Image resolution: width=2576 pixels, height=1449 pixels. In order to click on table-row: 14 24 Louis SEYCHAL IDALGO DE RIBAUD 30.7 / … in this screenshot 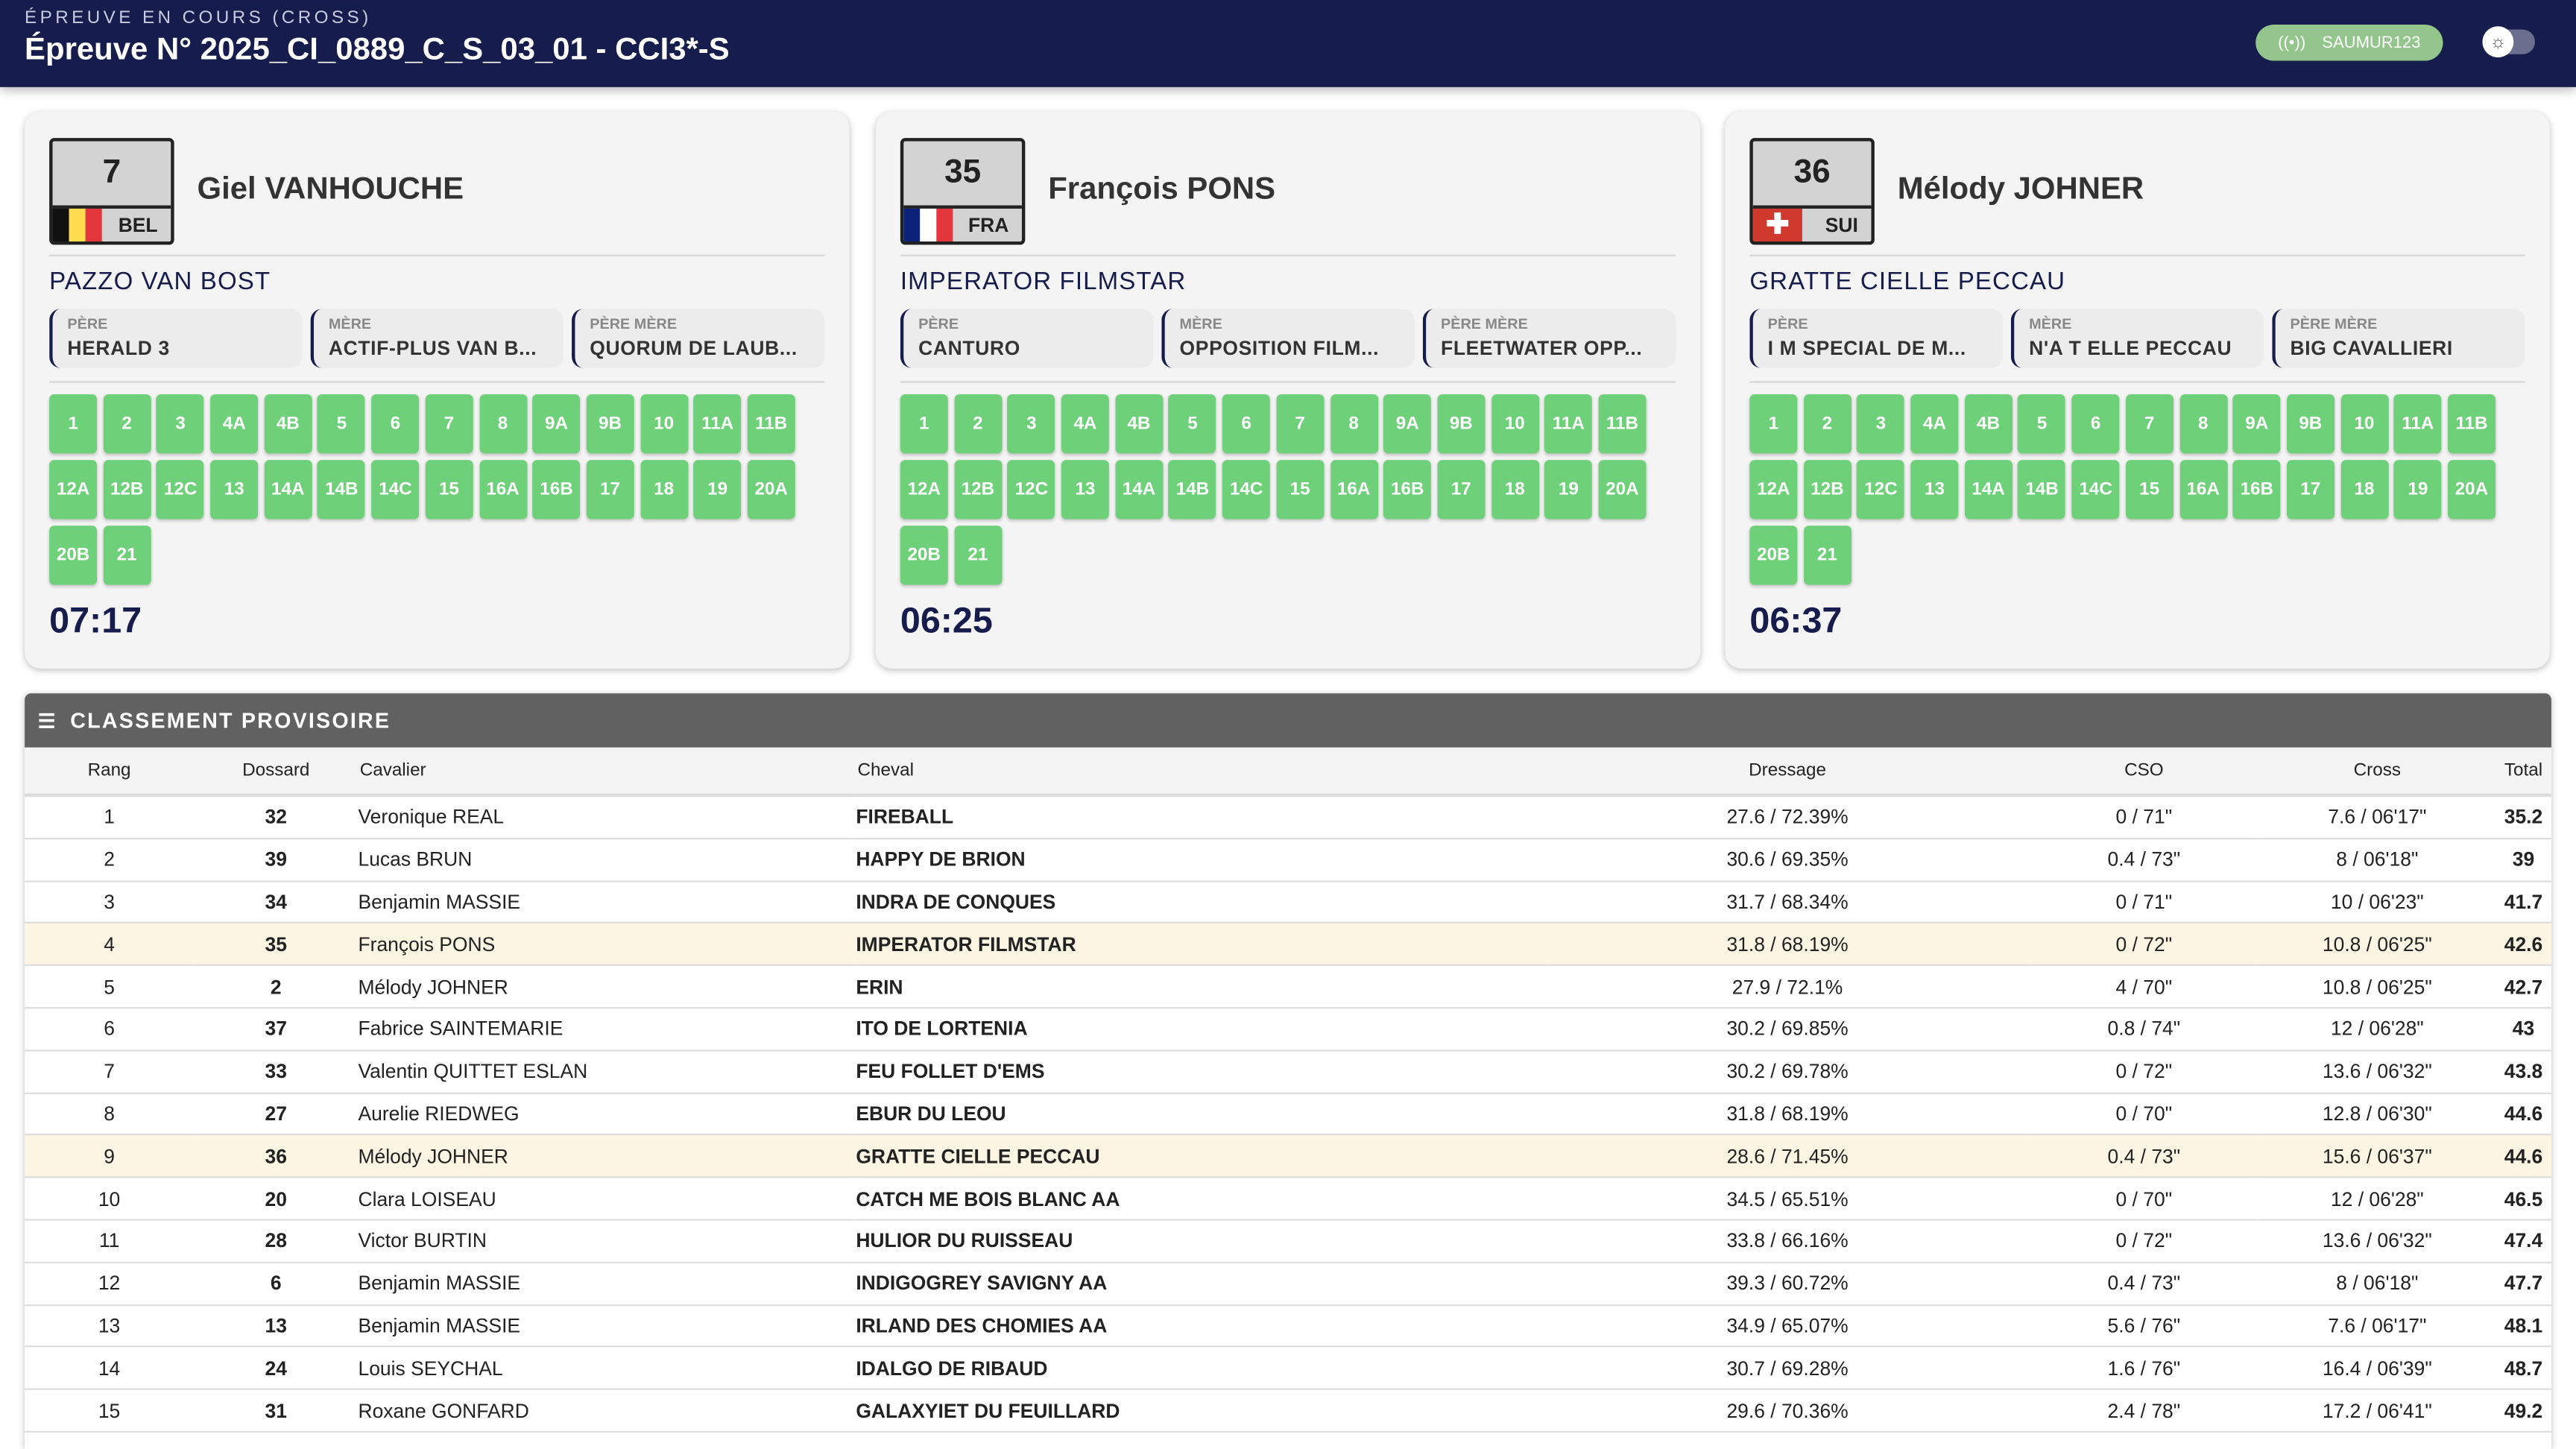, I will do `click(1288, 1369)`.